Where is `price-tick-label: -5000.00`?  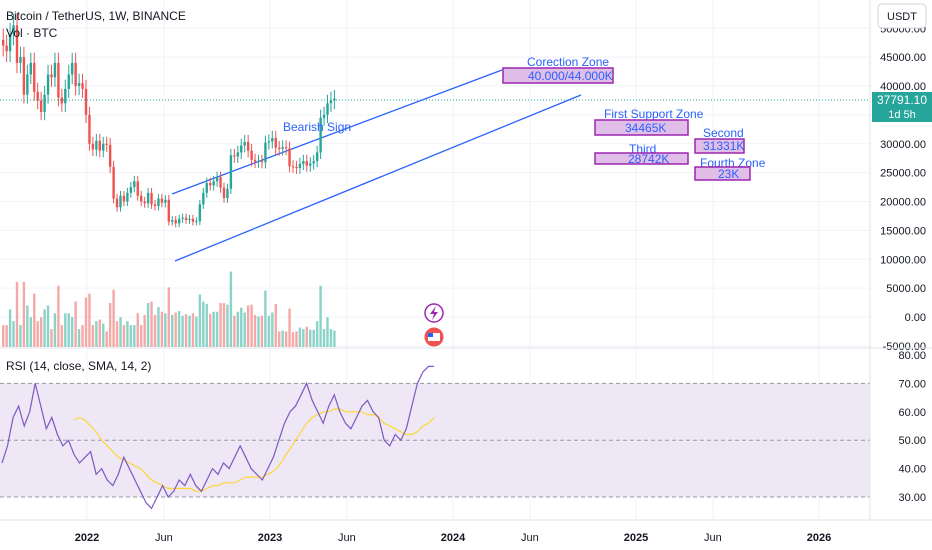
price-tick-label: -5000.00 is located at coordinates (904, 347).